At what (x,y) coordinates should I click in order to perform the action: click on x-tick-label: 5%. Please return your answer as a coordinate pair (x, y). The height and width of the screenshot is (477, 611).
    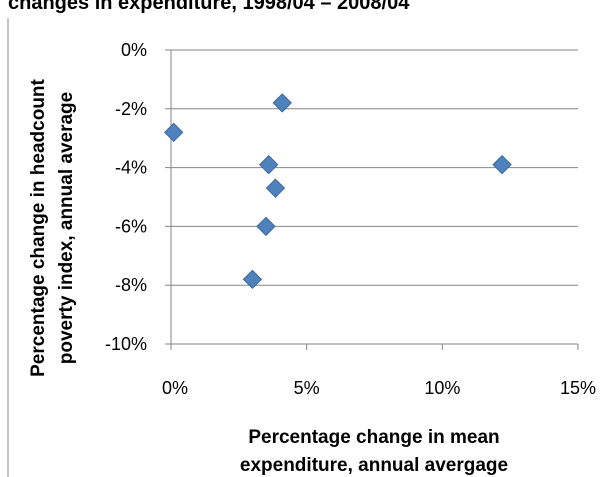
    Looking at the image, I should click on (307, 388).